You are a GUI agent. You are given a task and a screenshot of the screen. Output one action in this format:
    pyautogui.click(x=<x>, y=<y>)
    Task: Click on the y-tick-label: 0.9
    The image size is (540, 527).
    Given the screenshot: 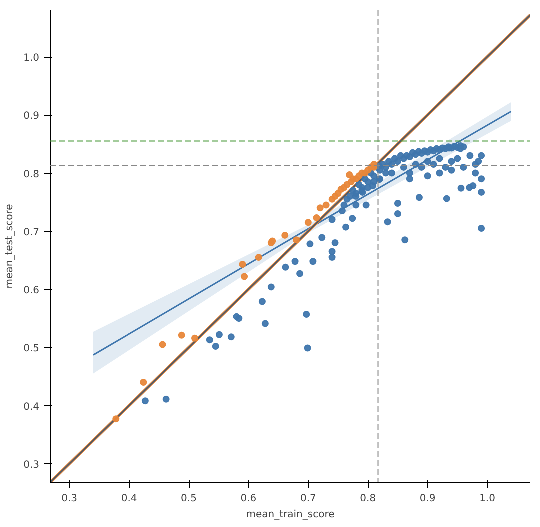 What is the action you would take?
    pyautogui.click(x=32, y=116)
    